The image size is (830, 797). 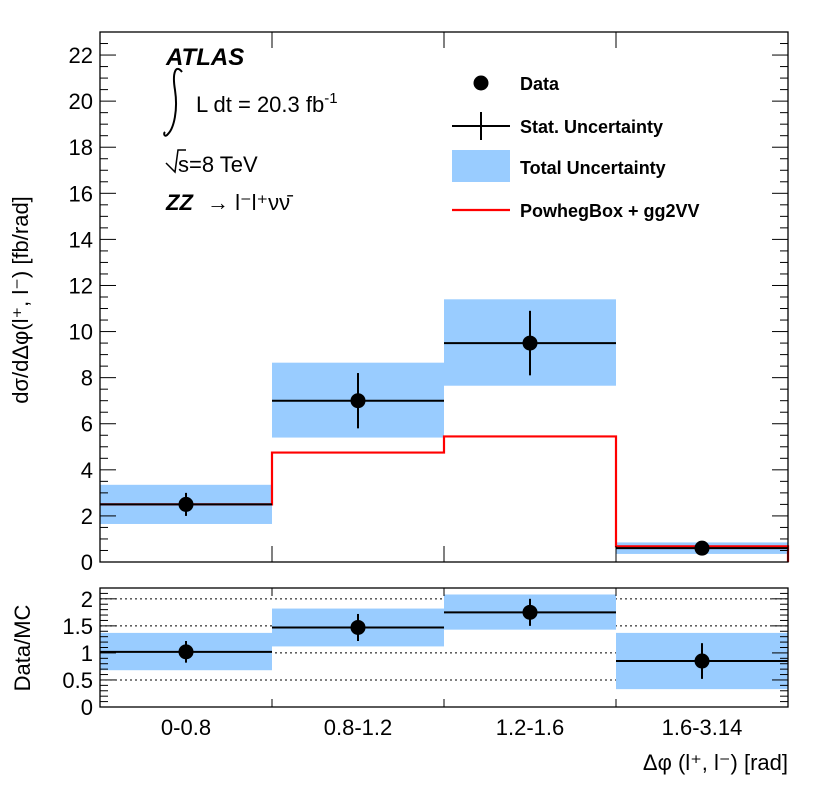 What do you see at coordinates (87, 424) in the screenshot?
I see `ytick-label-3: 6` at bounding box center [87, 424].